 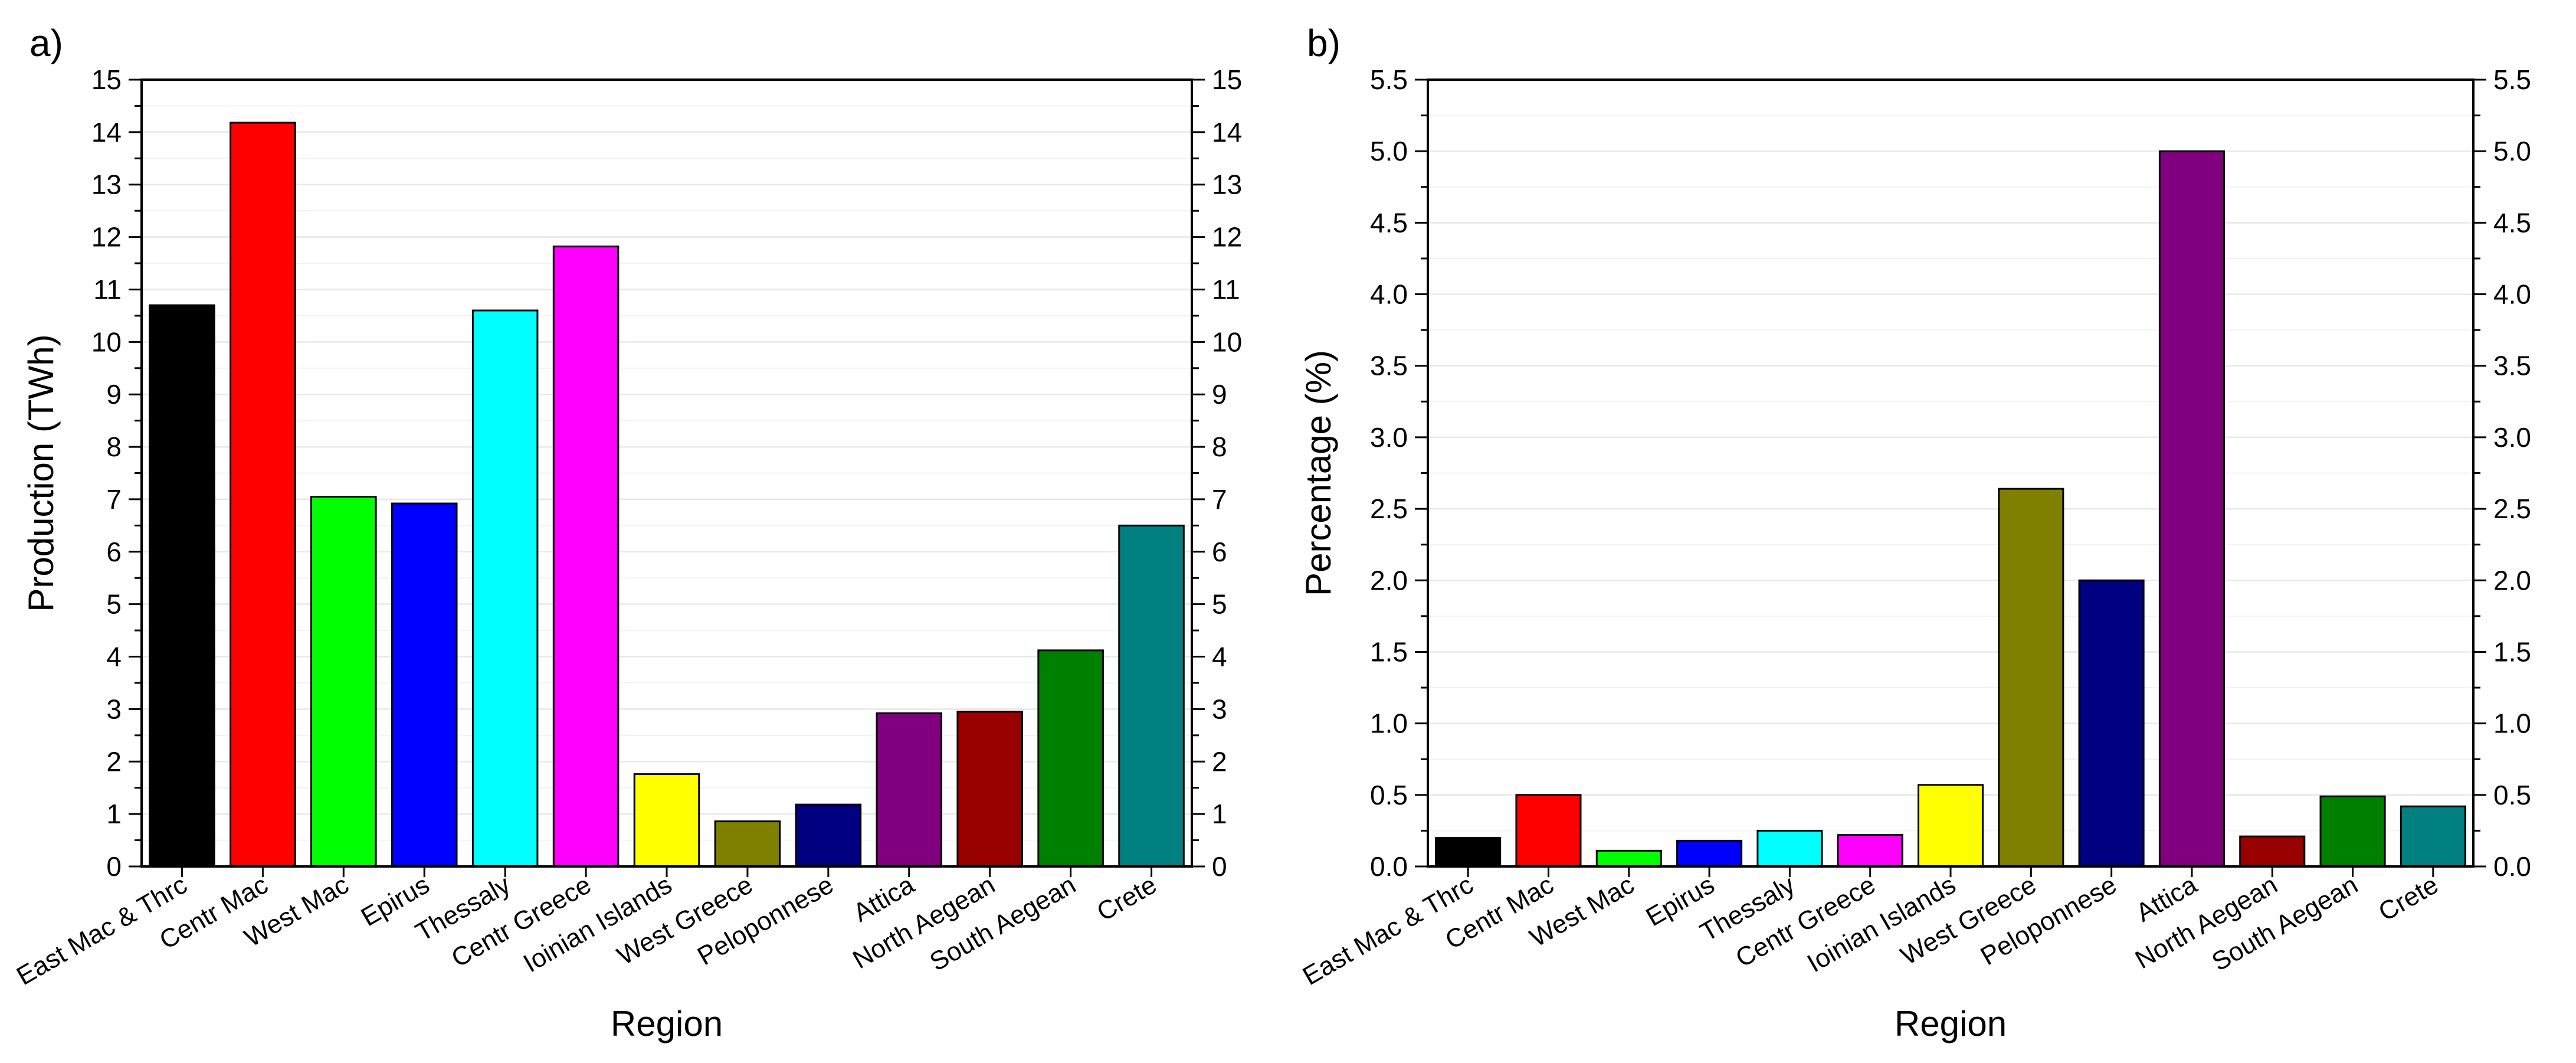 I want to click on y-tick-label-right: 15, so click(x=1227, y=79).